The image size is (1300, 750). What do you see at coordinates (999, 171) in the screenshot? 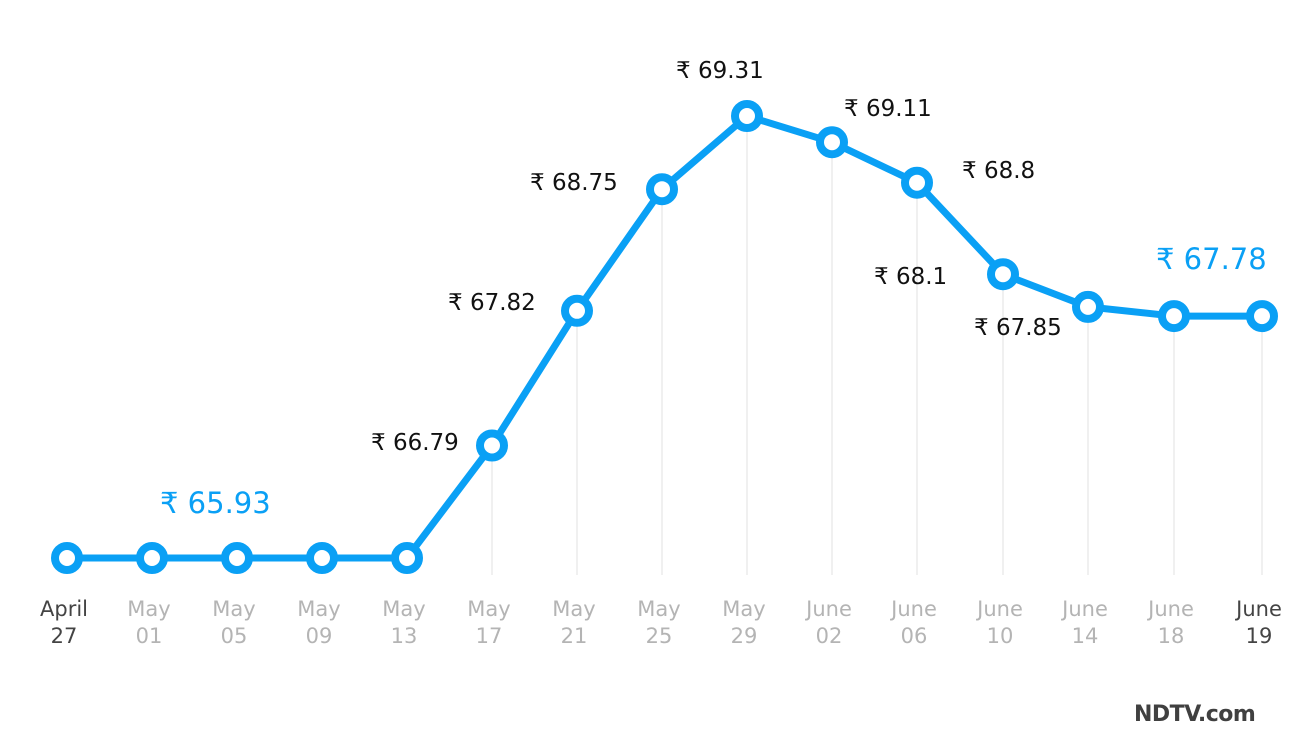
I see `value-label-68-8: ₹ 68.8` at bounding box center [999, 171].